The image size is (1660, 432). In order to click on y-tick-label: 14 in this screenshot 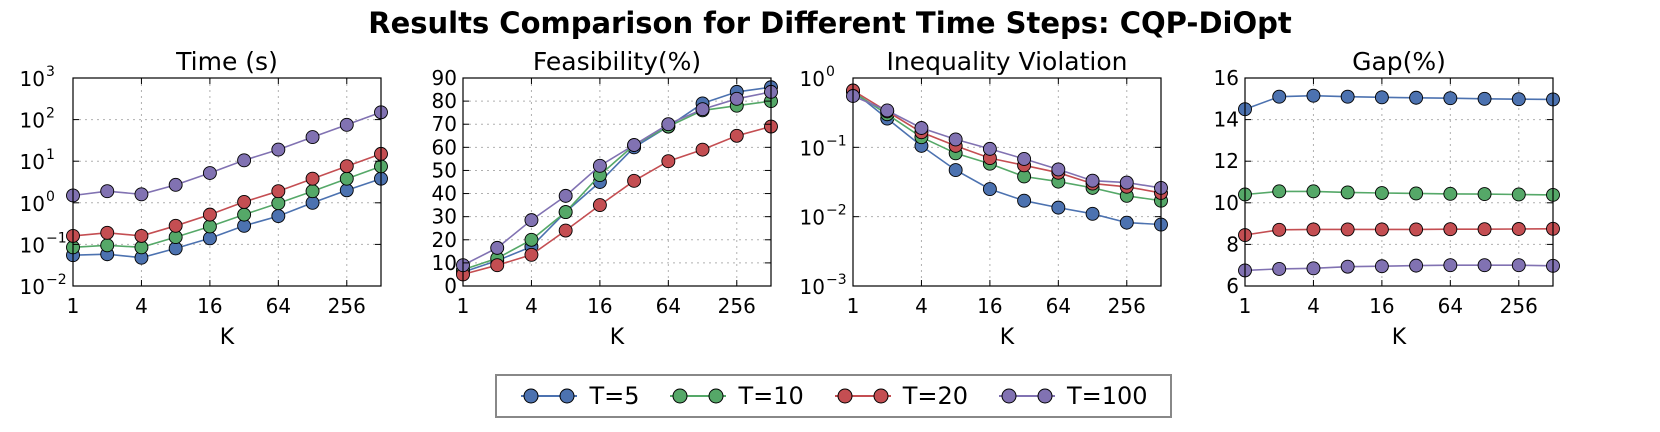, I will do `click(1226, 120)`.